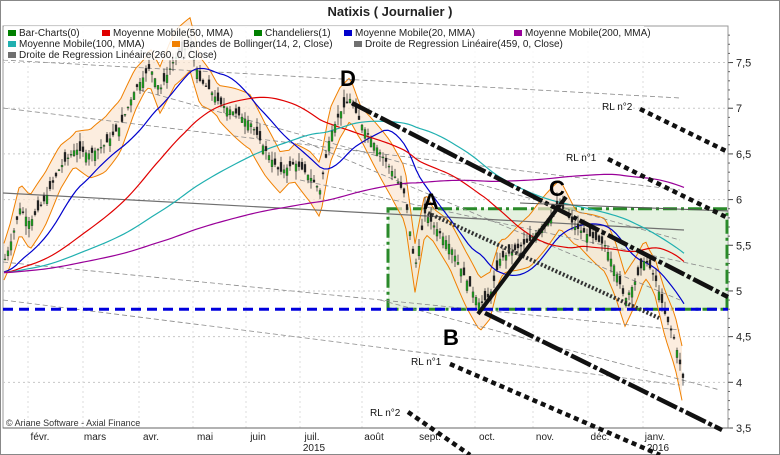 Image resolution: width=780 pixels, height=455 pixels. Describe the element at coordinates (151, 437) in the screenshot. I see `x-tick-label: avr.` at that location.